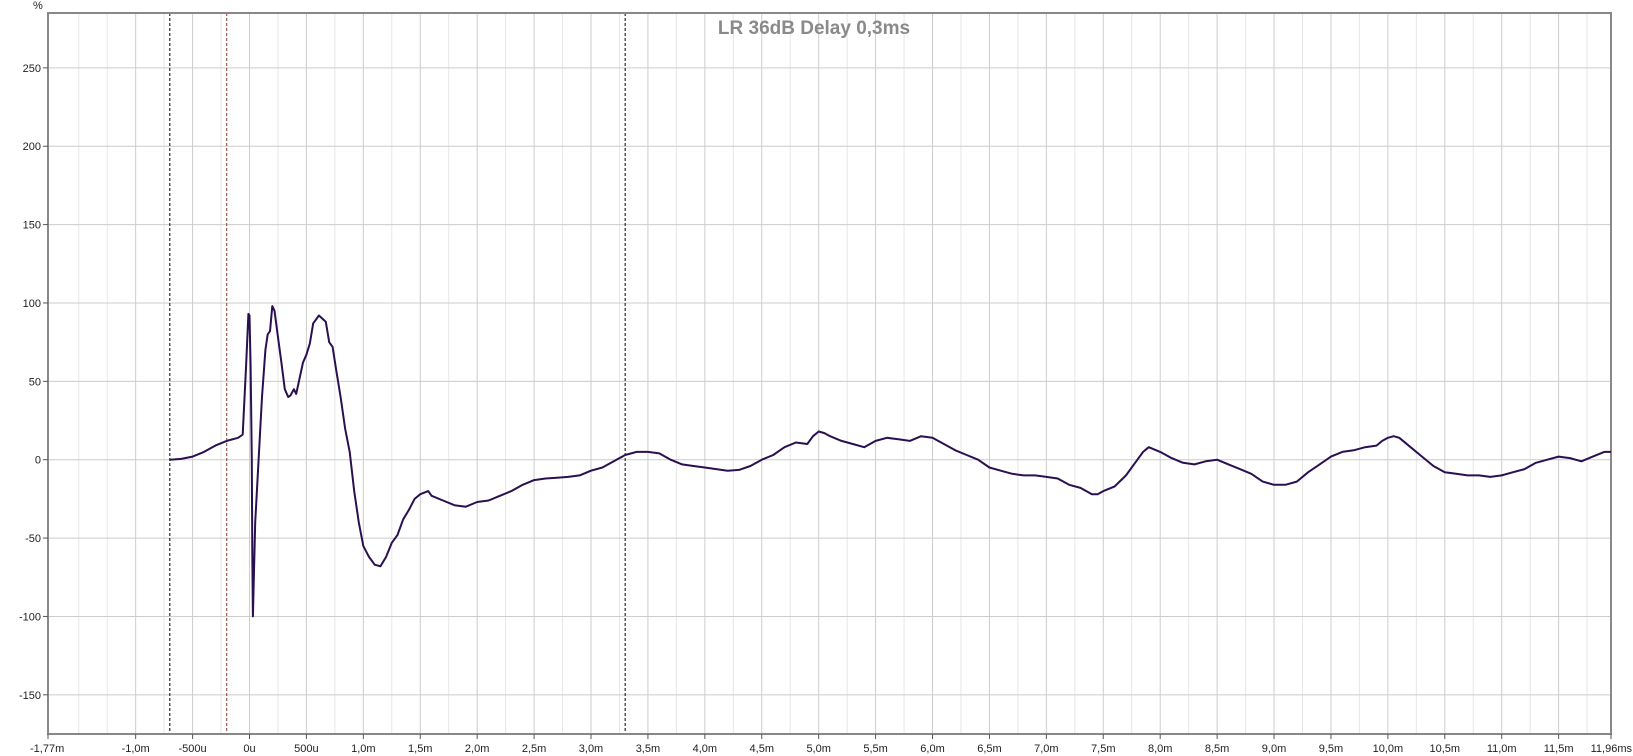 The image size is (1633, 756). I want to click on x-tick-label: 9,0m, so click(1274, 749).